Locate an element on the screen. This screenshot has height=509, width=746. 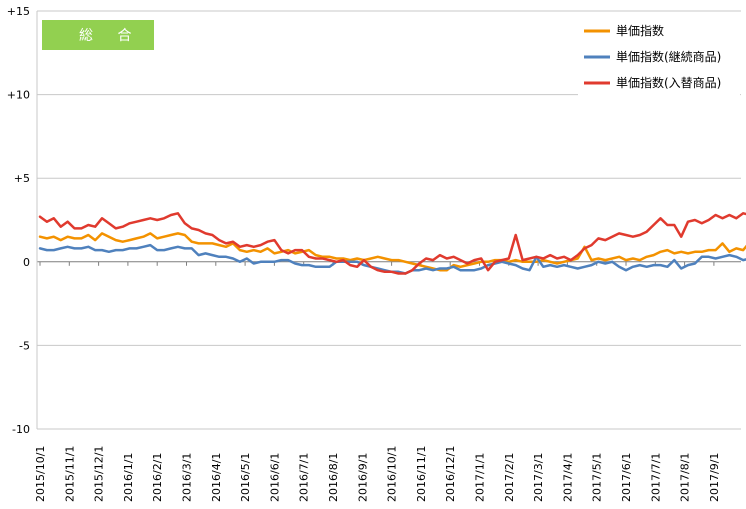
x-tick-label: 2015/11/1 is located at coordinates (69, 474).